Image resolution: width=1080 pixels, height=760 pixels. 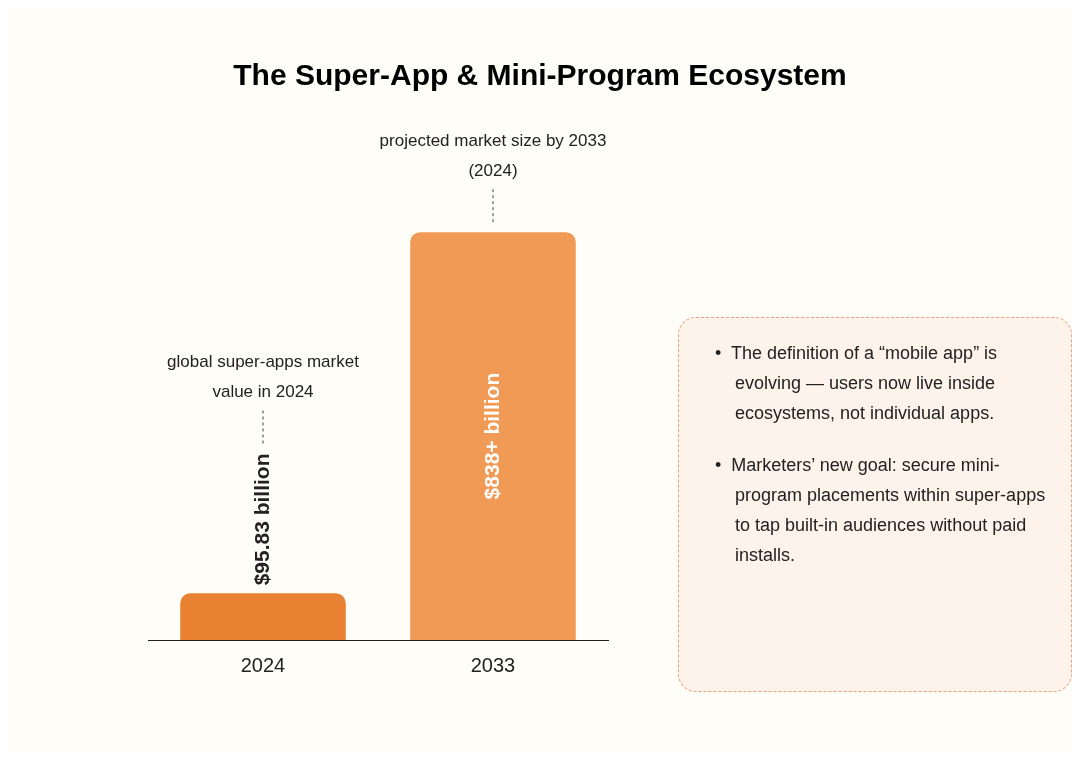 What do you see at coordinates (881, 510) in the screenshot?
I see `text: • Marketers’ new goal: secure mini-program placements within super-apps to tap built-in audiences without paid installs.` at bounding box center [881, 510].